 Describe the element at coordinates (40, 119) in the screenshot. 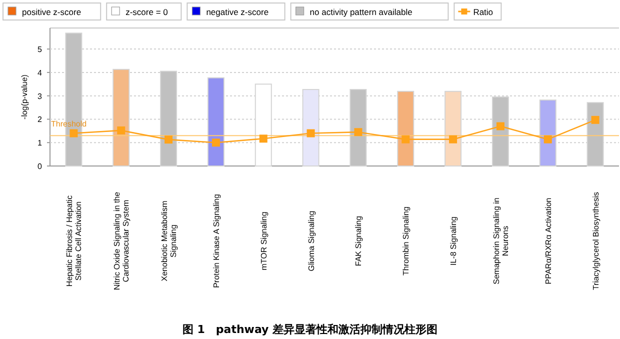

I see `y-tick-label: 2` at that location.